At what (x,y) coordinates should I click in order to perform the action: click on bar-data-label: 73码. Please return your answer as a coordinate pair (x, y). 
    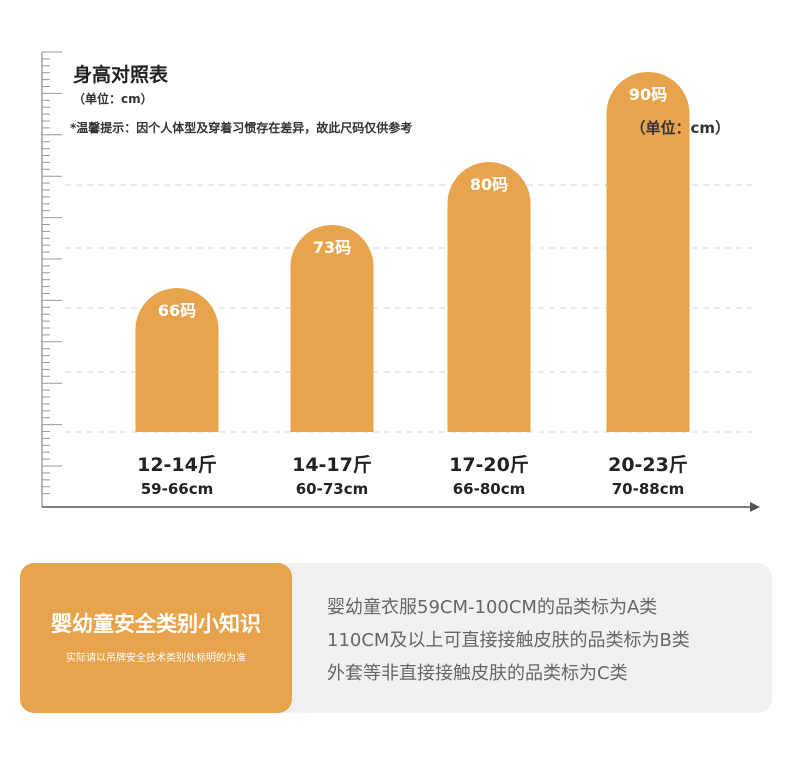
    Looking at the image, I should click on (332, 247).